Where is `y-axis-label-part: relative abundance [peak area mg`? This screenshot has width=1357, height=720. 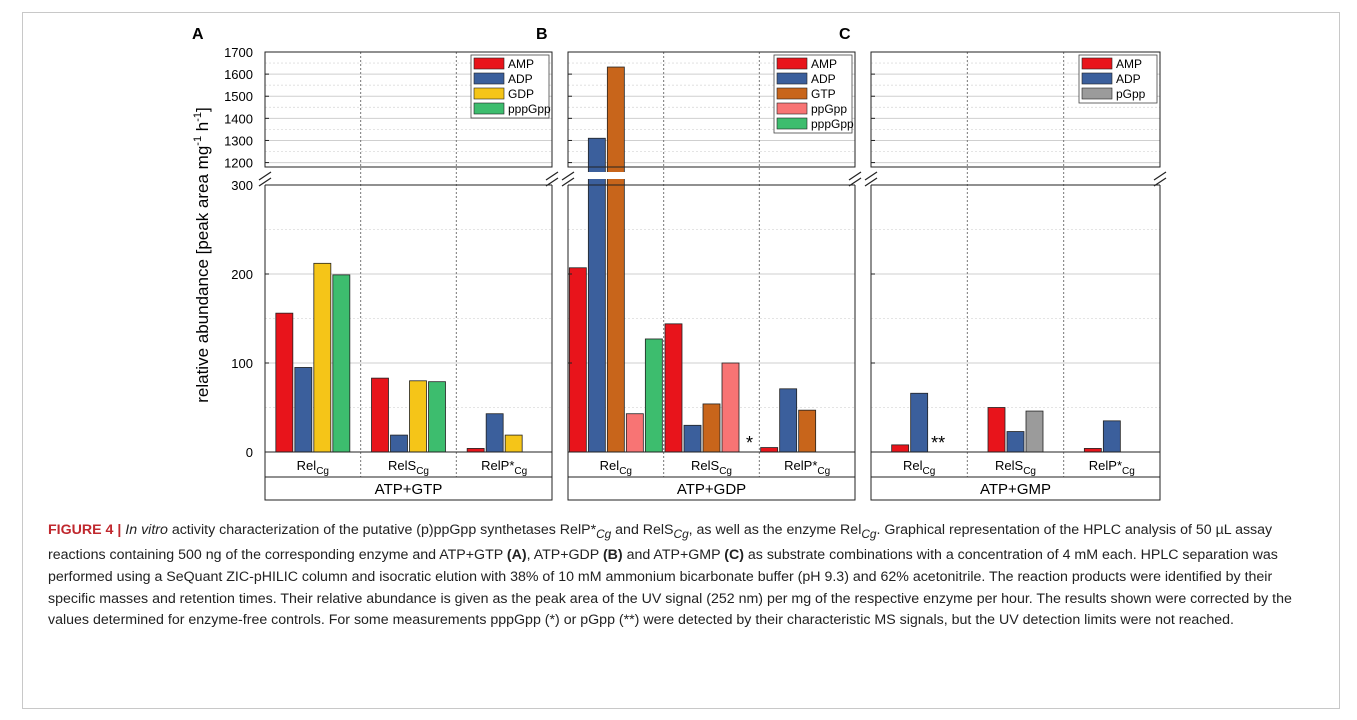 y-axis-label-part: relative abundance [peak area mg is located at coordinates (202, 274).